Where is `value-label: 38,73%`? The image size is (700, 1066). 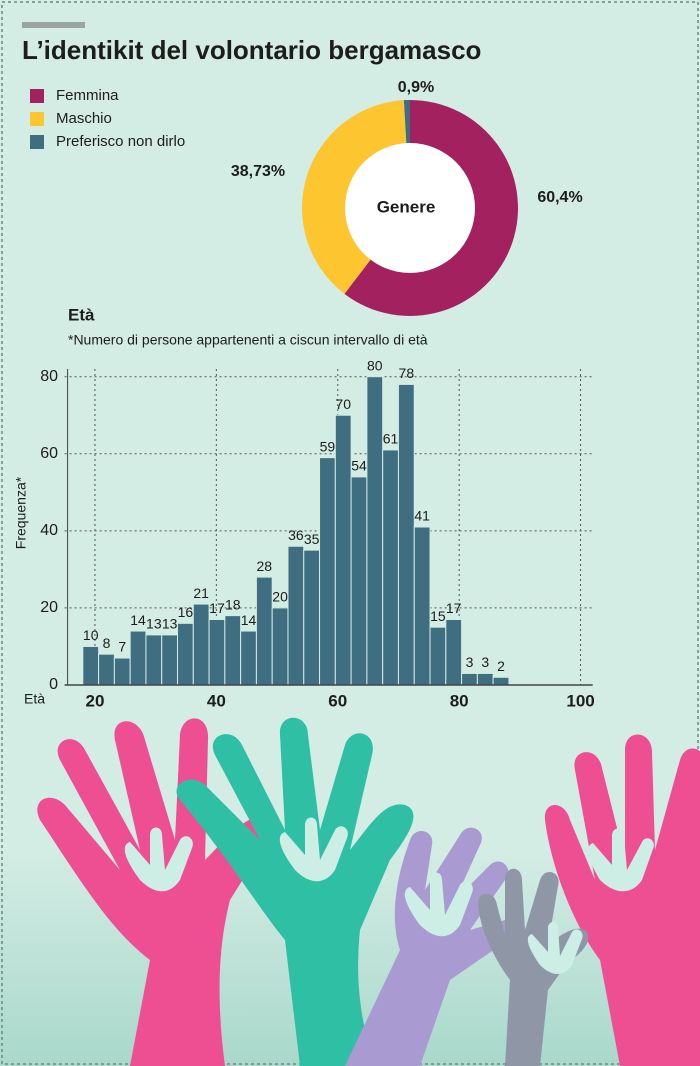 value-label: 38,73% is located at coordinates (258, 171).